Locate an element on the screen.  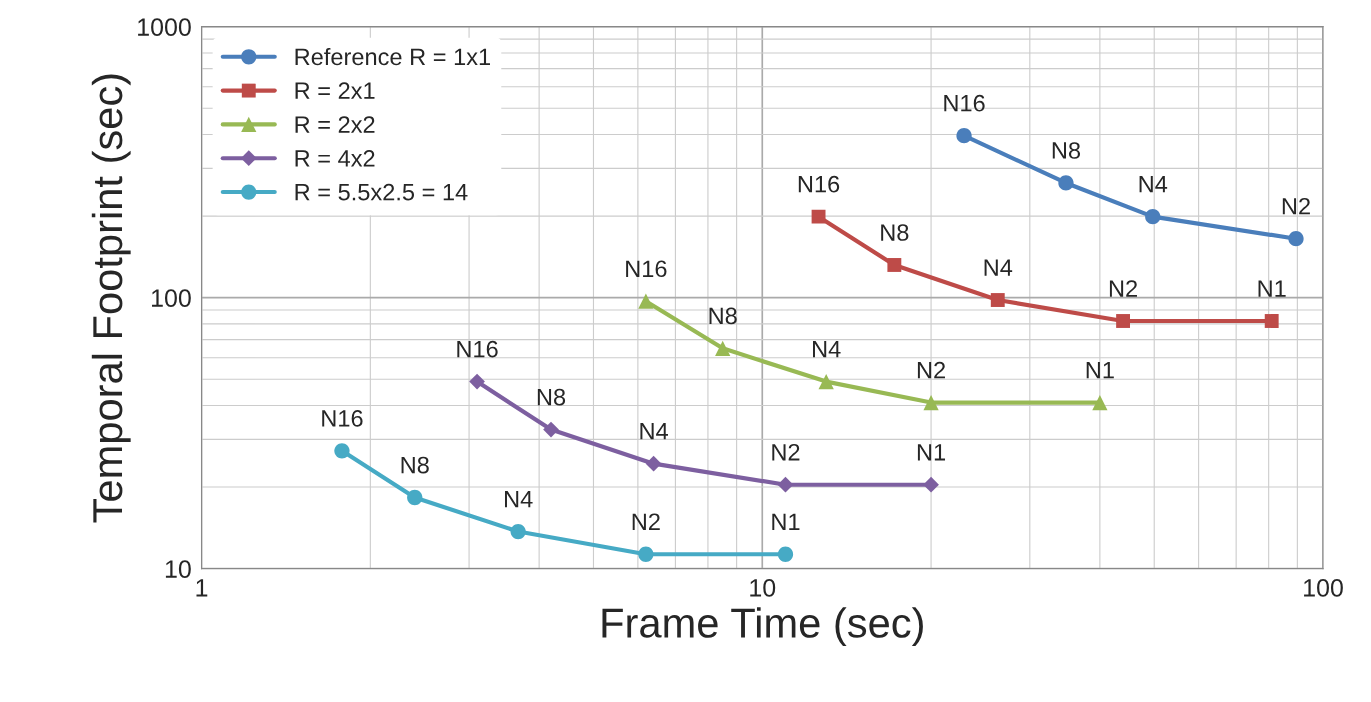
legend-label: R = 5.5x2.5 = 14 is located at coordinates (381, 192).